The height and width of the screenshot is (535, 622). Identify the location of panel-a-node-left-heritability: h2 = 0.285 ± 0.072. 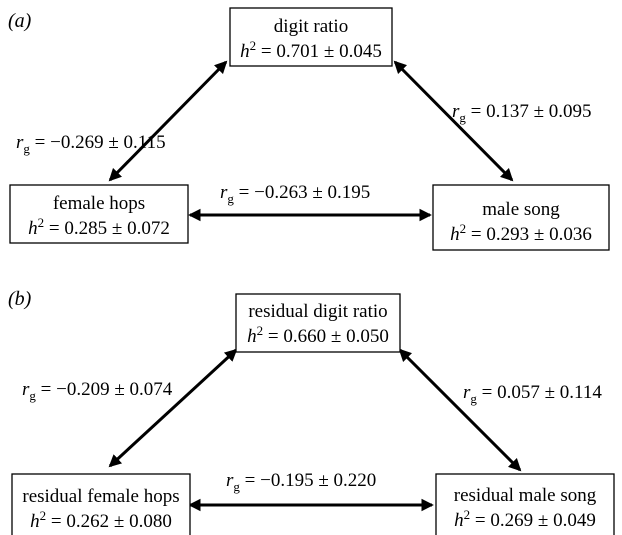
(99, 227).